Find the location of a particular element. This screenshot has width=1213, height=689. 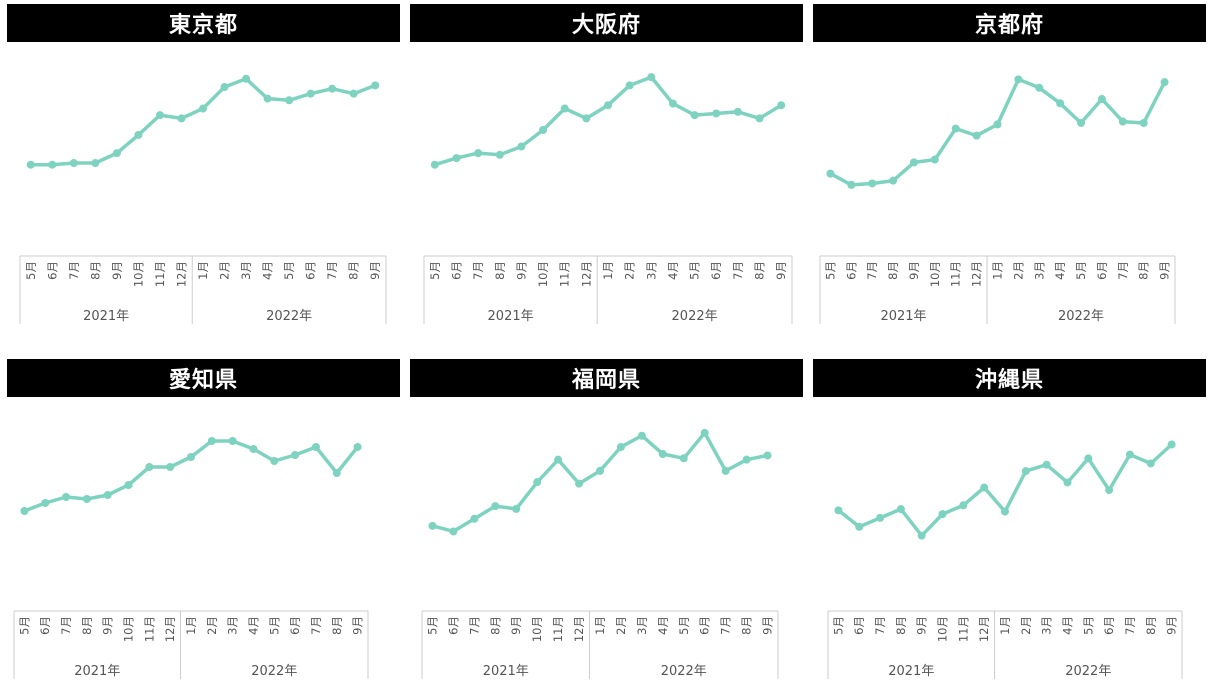

chart-title: 大阪府 is located at coordinates (606, 23).